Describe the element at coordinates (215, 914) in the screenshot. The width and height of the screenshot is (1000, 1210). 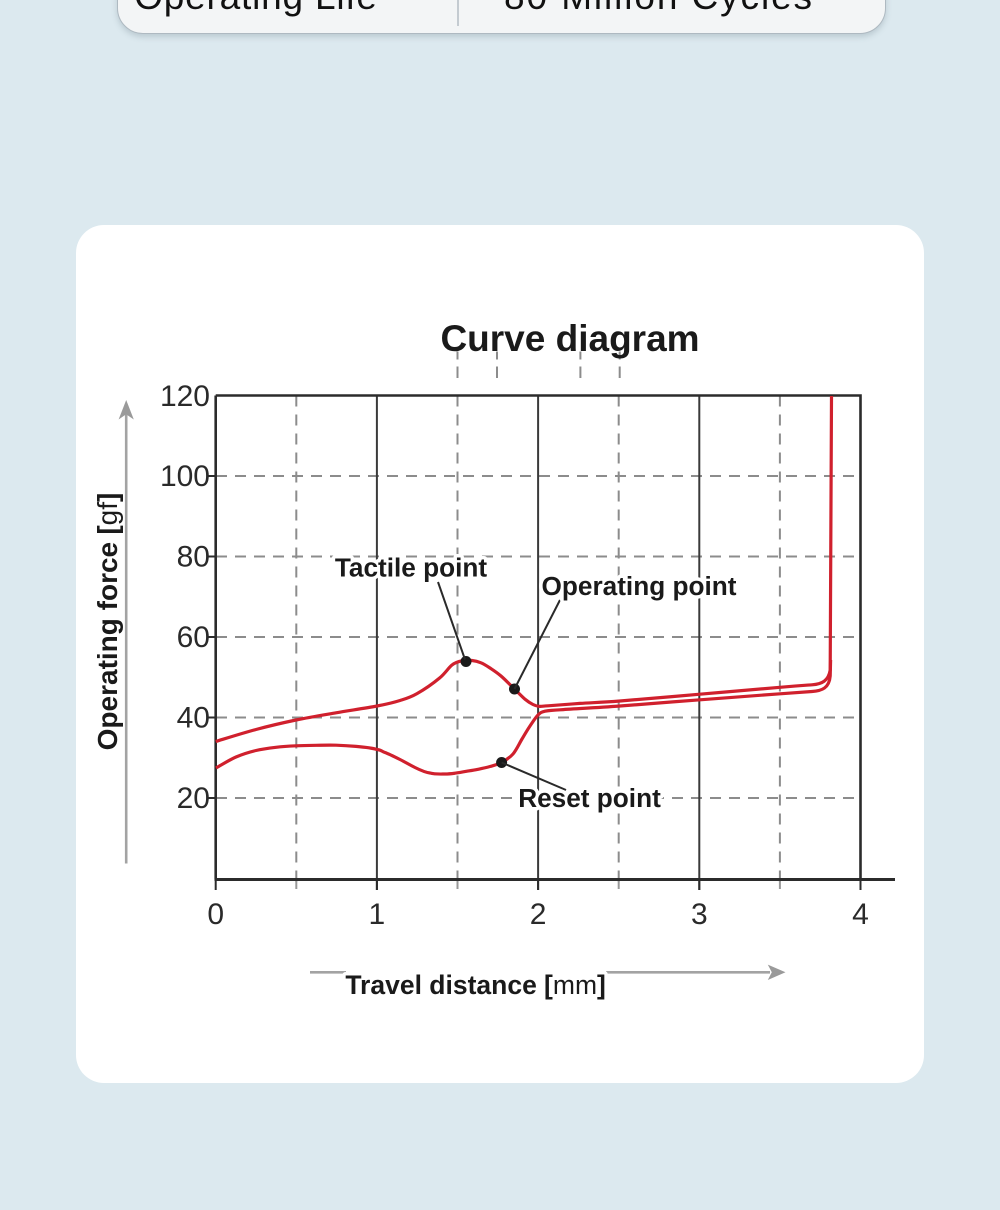
I see `svg-text: 0` at that location.